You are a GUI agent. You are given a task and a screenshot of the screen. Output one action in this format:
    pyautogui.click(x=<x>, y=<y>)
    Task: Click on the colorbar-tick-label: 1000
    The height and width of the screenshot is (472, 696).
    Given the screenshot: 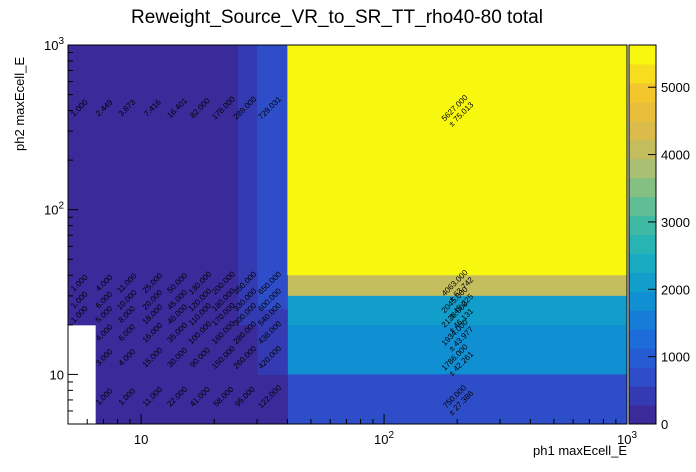 What is the action you would take?
    pyautogui.click(x=675, y=357)
    